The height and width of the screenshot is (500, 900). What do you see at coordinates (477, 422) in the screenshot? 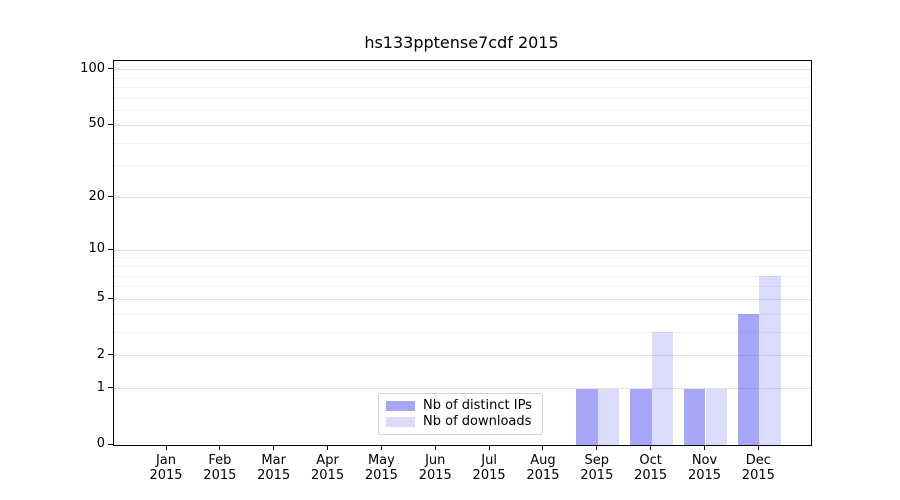
I see `legend-label-downloads: Nb of downloads` at bounding box center [477, 422].